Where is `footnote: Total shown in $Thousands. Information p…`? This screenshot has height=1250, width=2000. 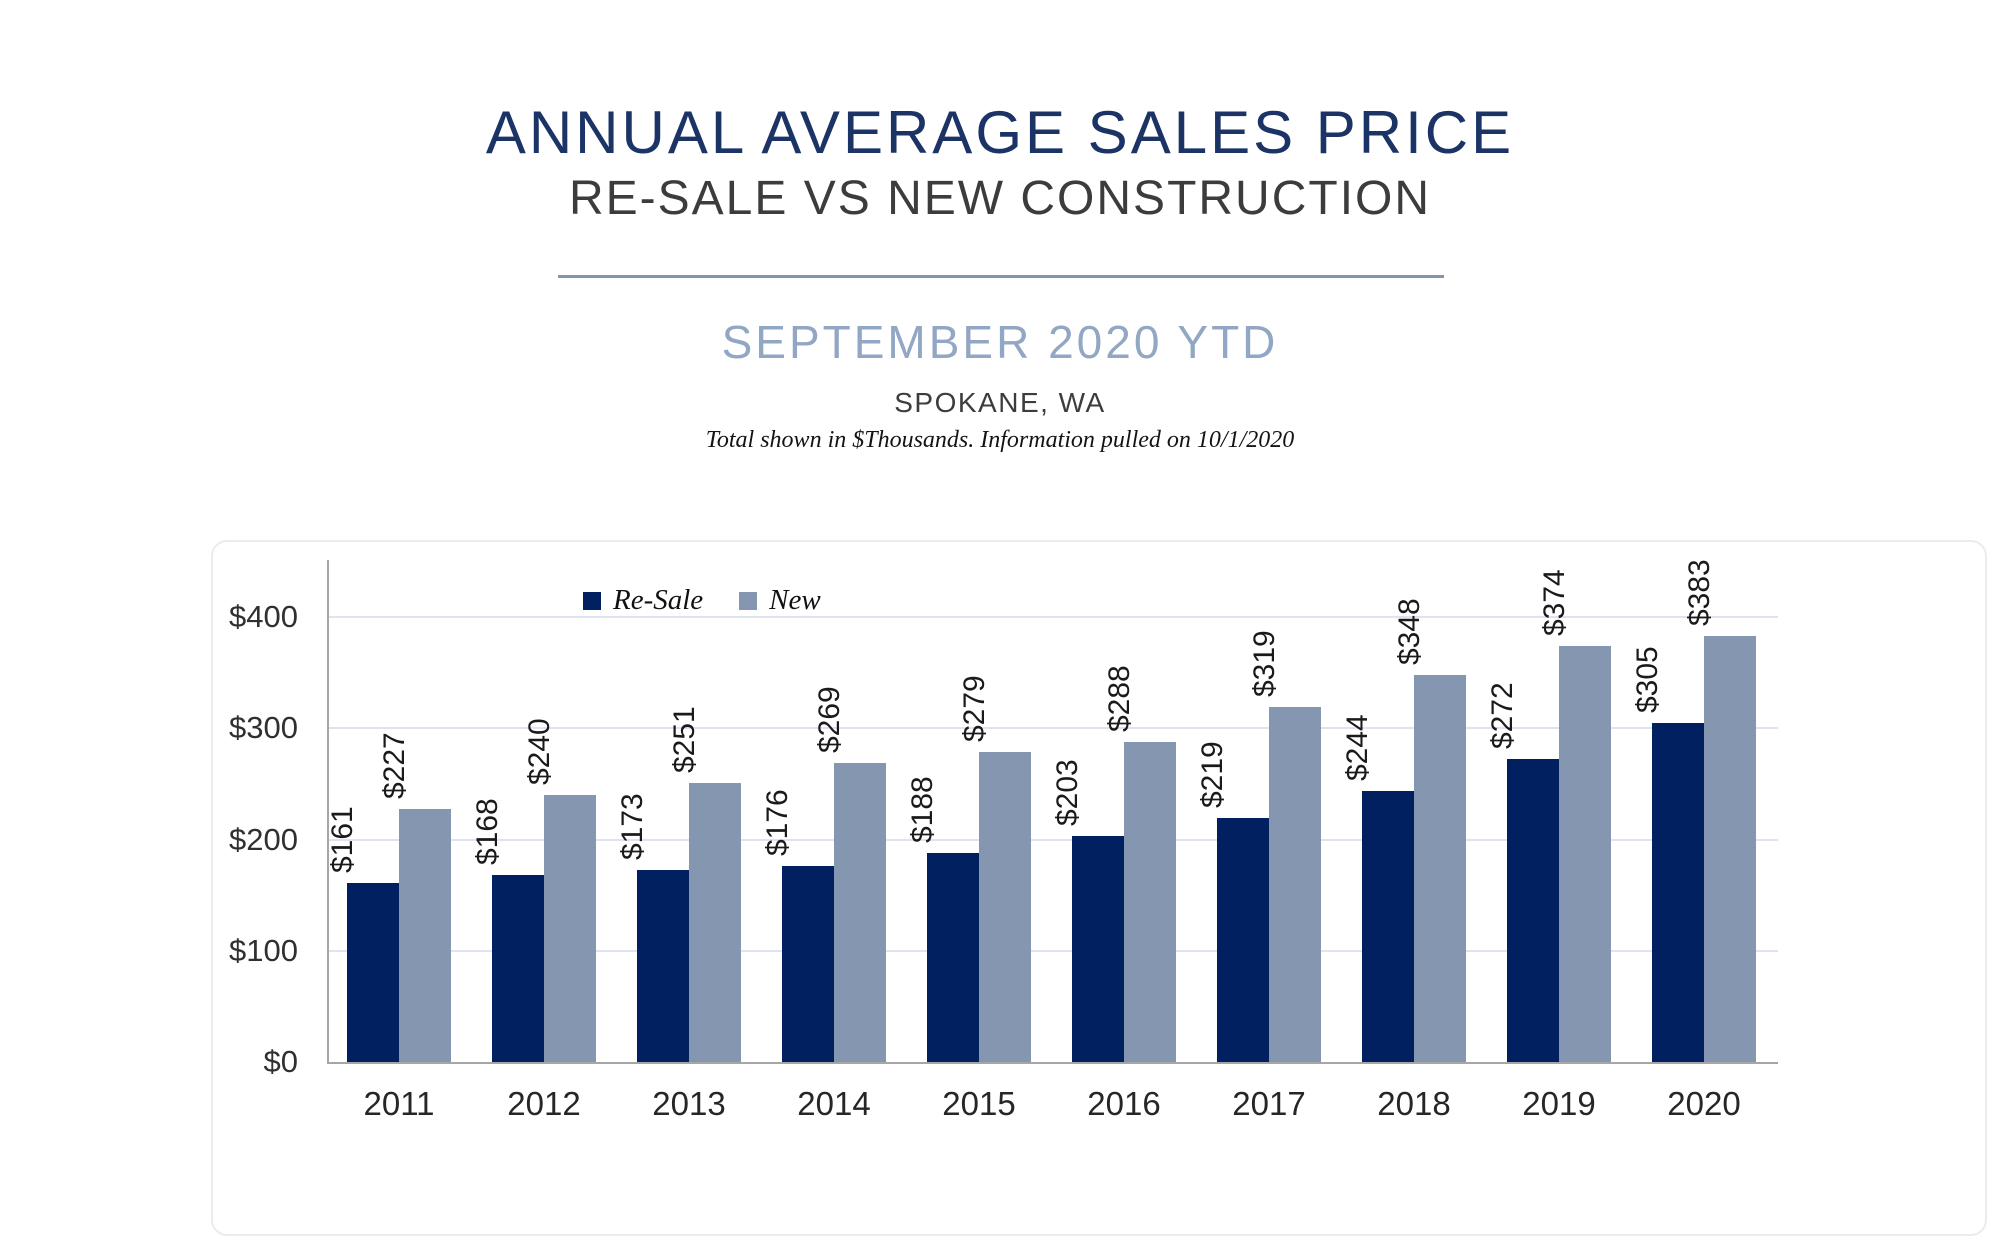 footnote: Total shown in $Thousands. Information p… is located at coordinates (1000, 440).